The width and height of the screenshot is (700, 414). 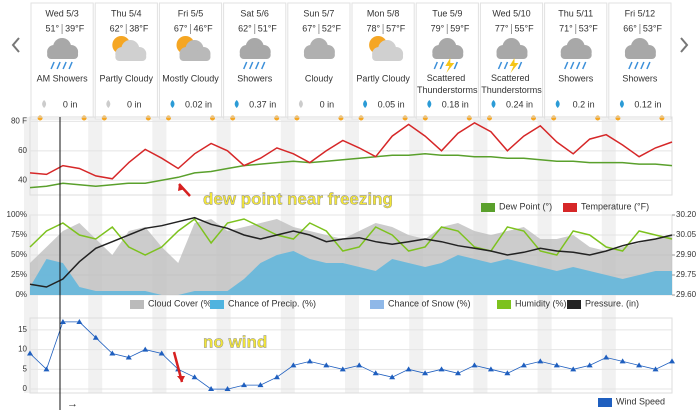 I want to click on precip: 0.05 in, so click(x=391, y=104).